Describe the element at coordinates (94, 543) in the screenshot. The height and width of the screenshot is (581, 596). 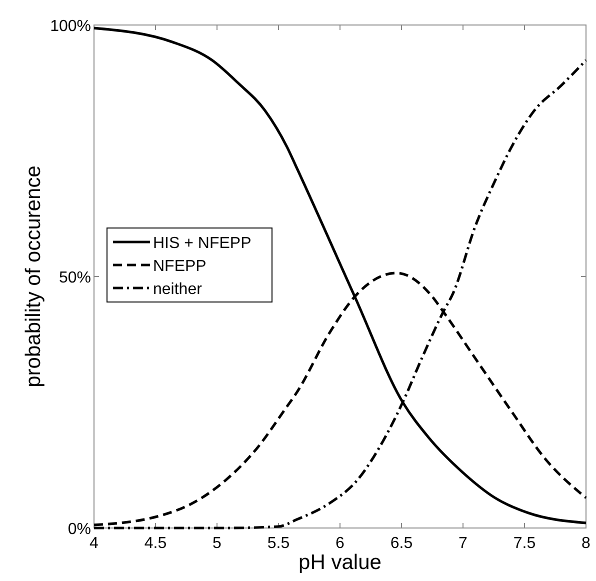
I see `x-tick-label: 4` at that location.